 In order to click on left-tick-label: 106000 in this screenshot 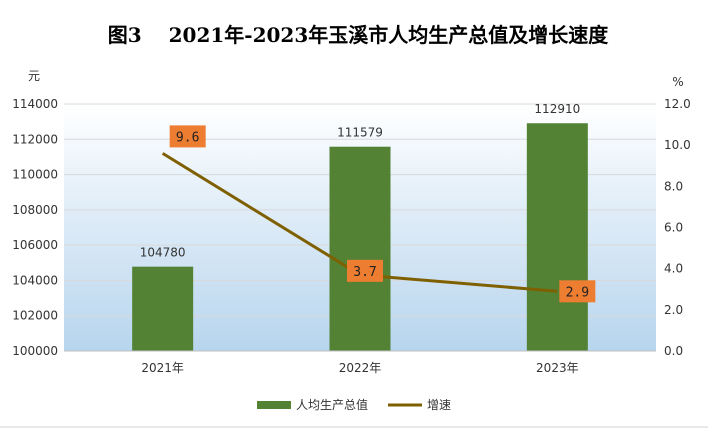, I will do `click(35, 245)`.